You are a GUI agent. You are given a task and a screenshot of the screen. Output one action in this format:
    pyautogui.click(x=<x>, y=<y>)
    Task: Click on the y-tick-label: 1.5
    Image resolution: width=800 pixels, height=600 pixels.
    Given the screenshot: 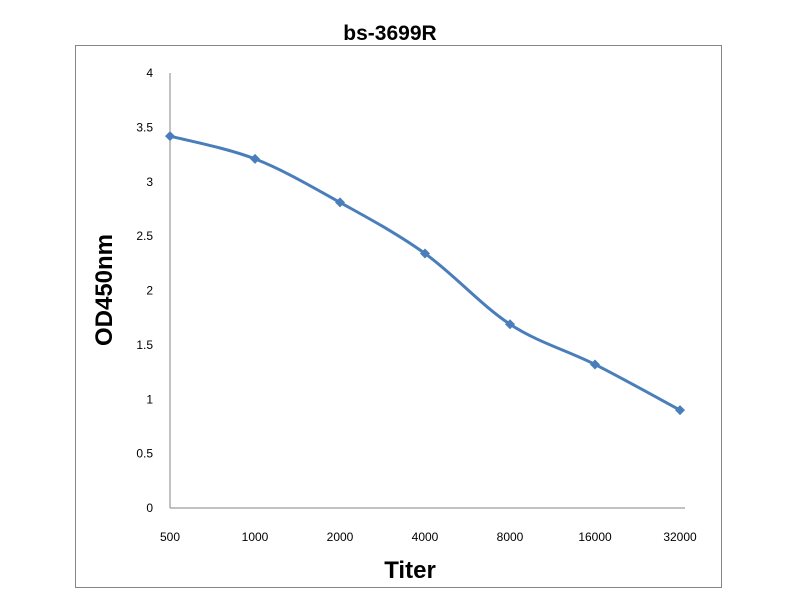 What is the action you would take?
    pyautogui.click(x=144, y=345)
    